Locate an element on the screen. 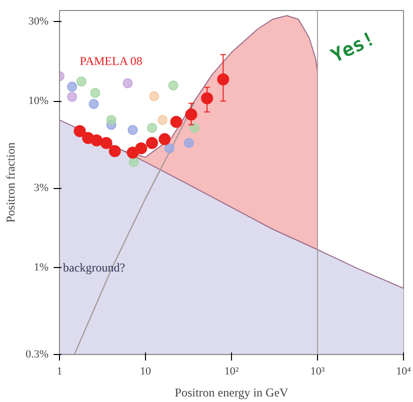  y-tick-label: 3% is located at coordinates (41, 188).